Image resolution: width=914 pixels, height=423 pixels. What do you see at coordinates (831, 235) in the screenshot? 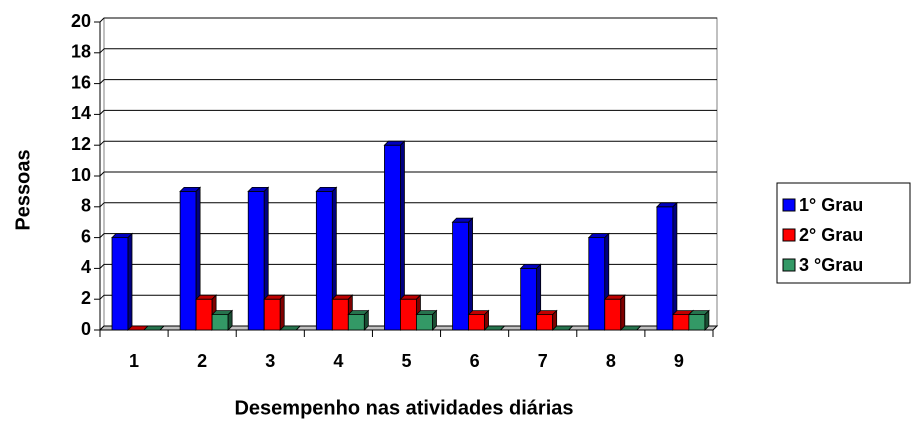
I see `legend-label: 2° Grau` at bounding box center [831, 235].